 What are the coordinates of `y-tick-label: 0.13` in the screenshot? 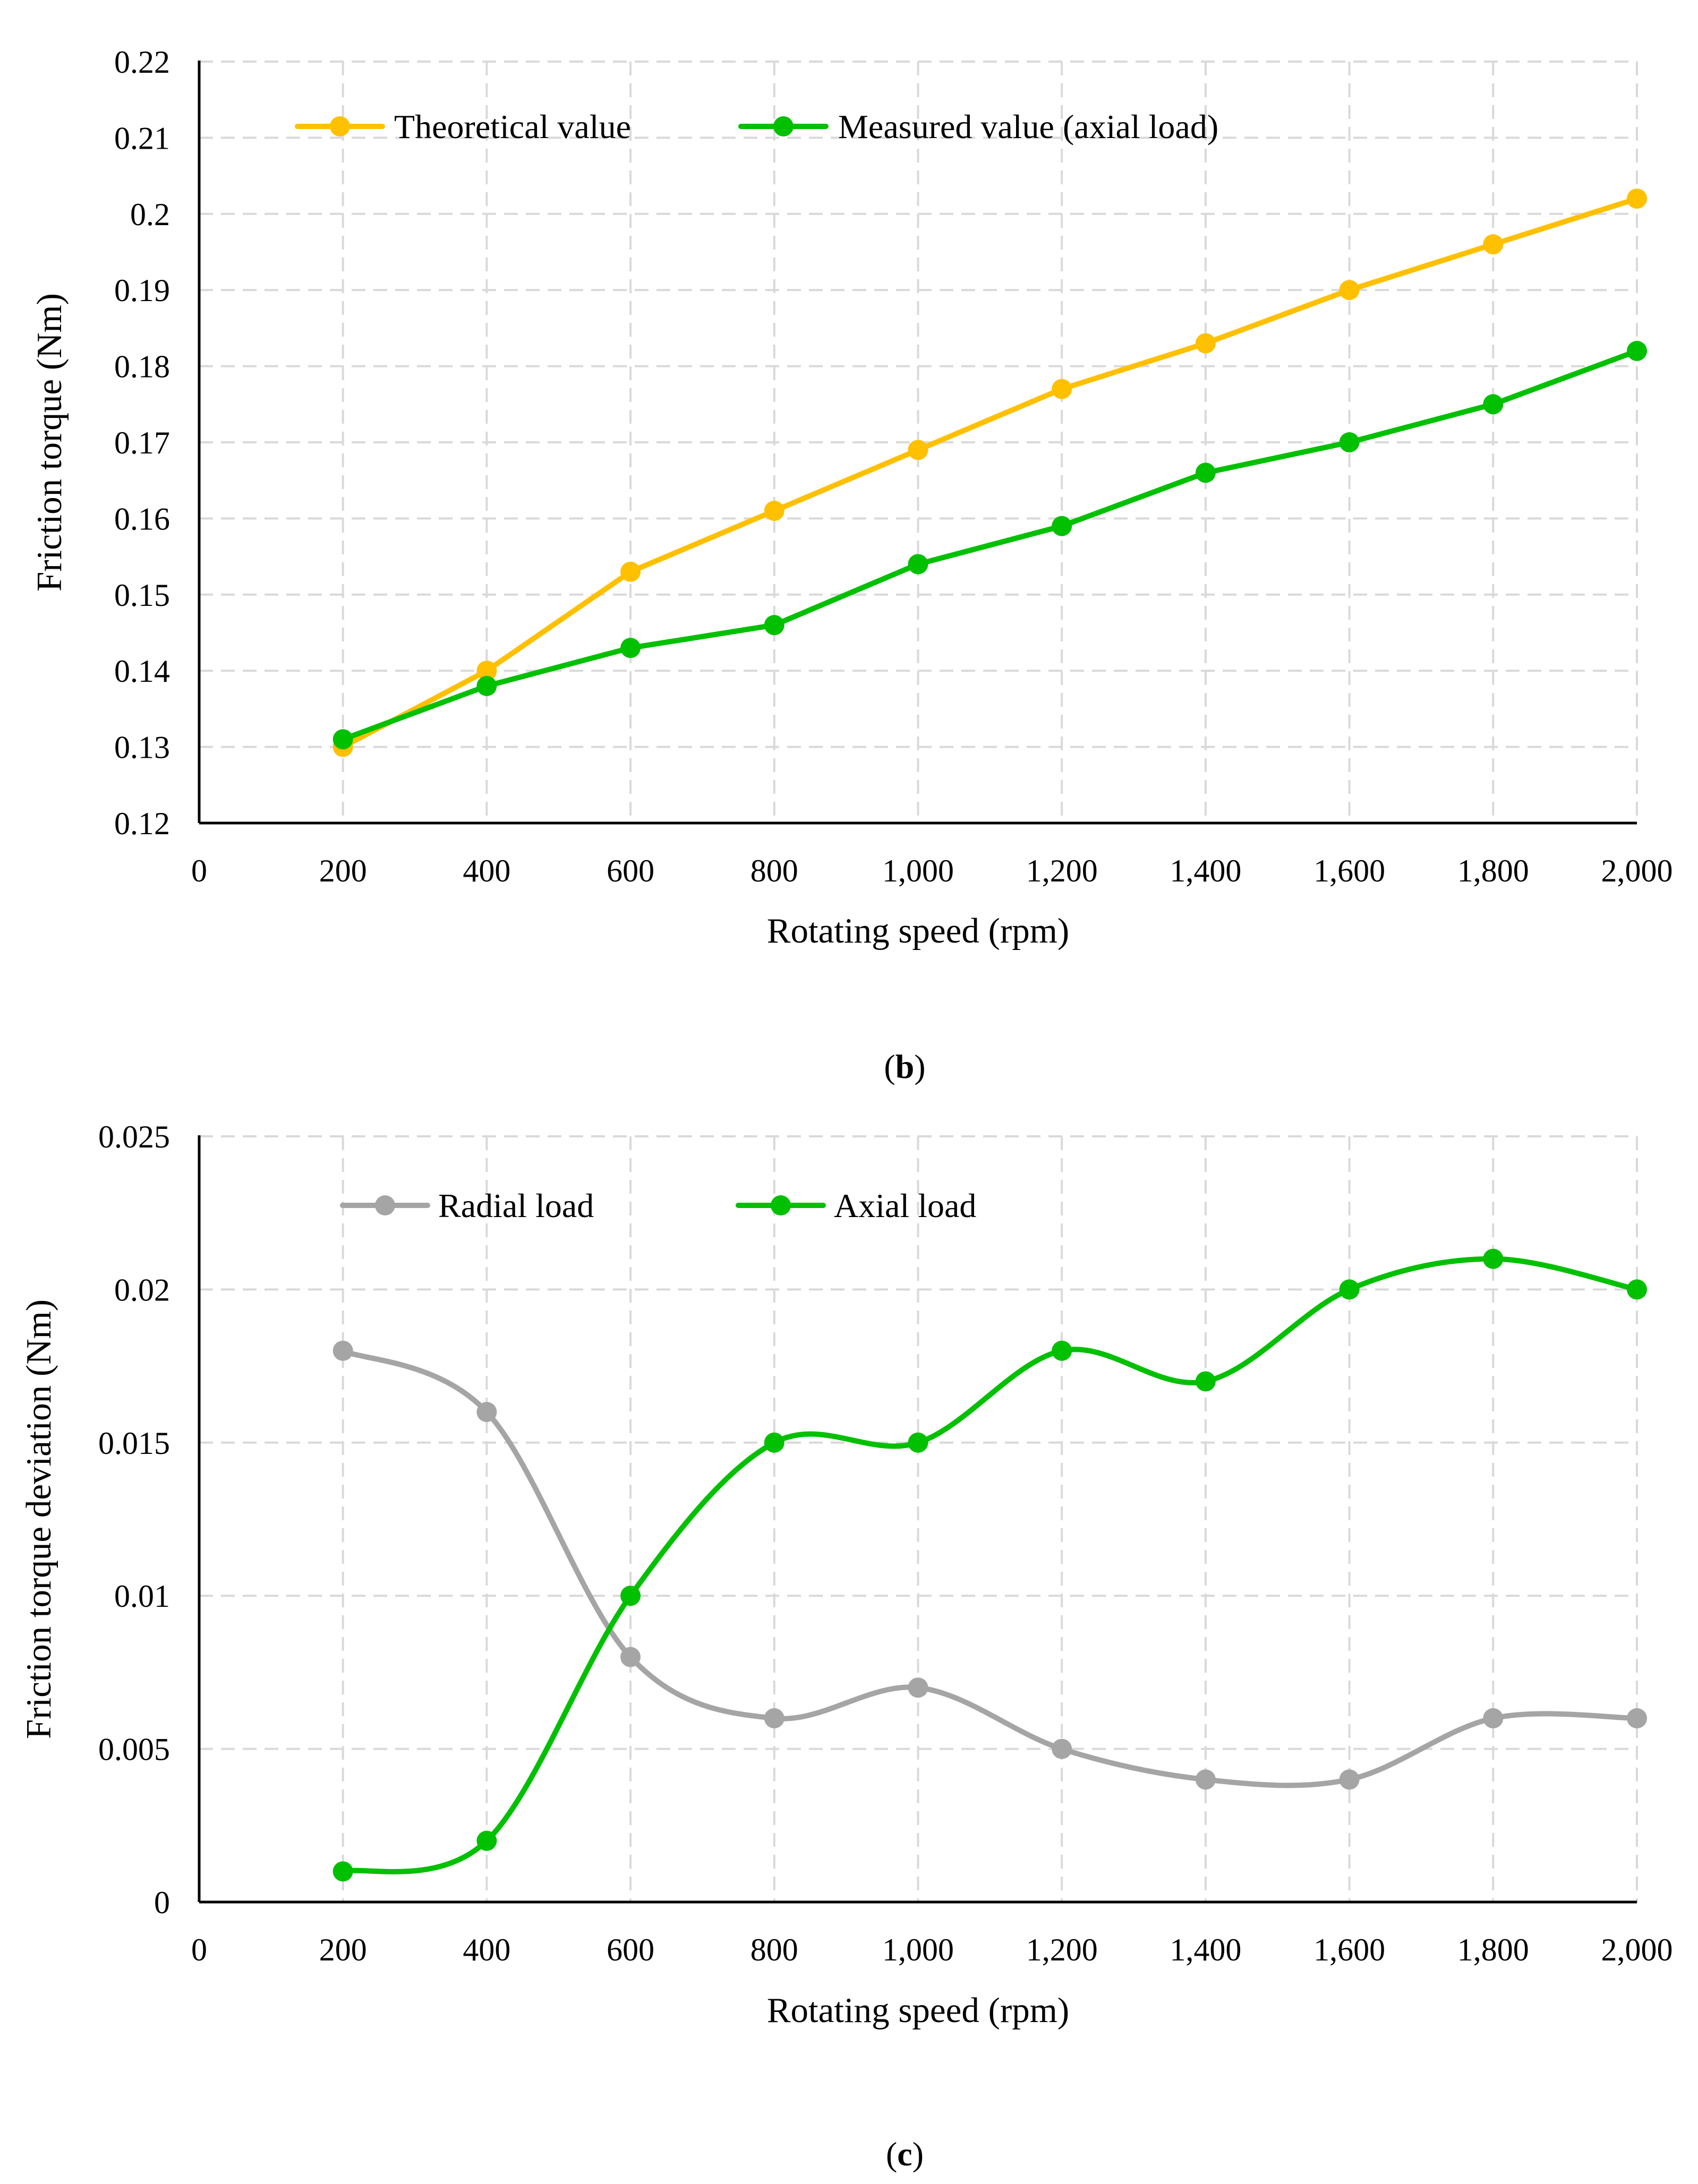 It's located at (142, 747).